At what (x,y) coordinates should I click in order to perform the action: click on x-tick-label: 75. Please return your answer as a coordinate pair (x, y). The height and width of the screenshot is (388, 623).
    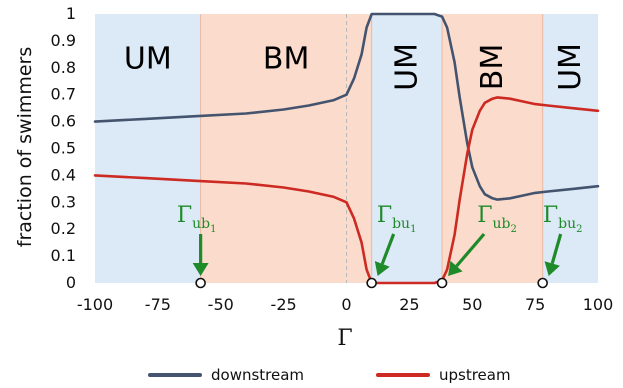
    Looking at the image, I should click on (535, 304).